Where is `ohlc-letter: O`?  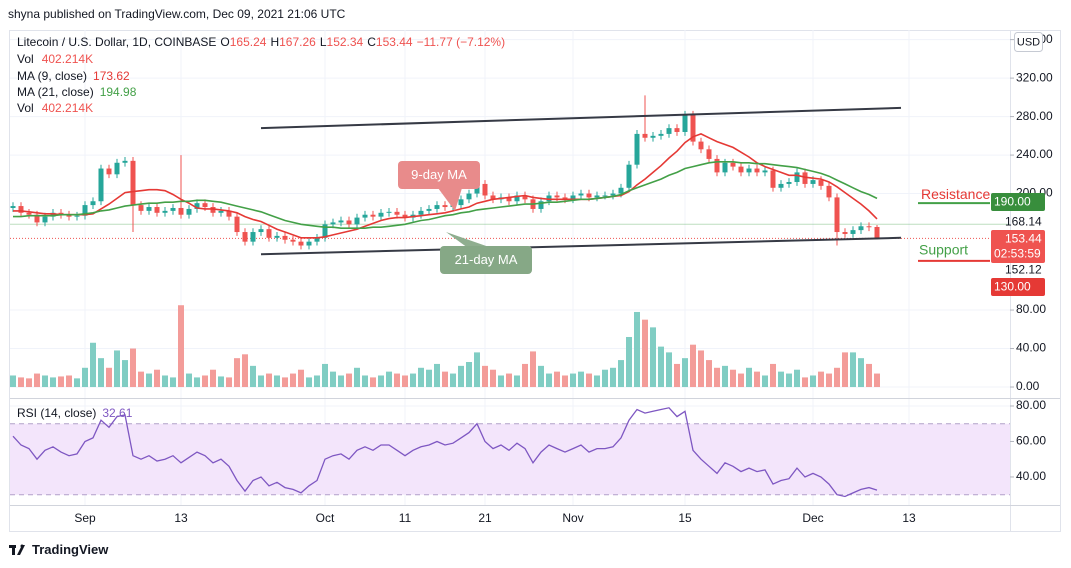 ohlc-letter: O is located at coordinates (224, 42).